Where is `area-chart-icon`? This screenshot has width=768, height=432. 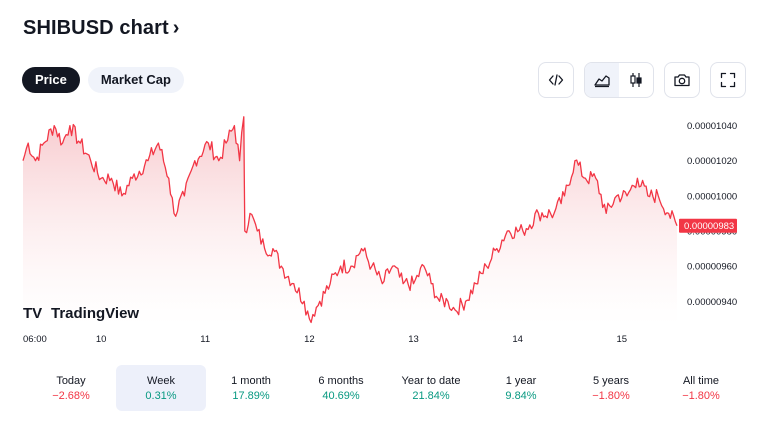
area-chart-icon is located at coordinates (602, 81).